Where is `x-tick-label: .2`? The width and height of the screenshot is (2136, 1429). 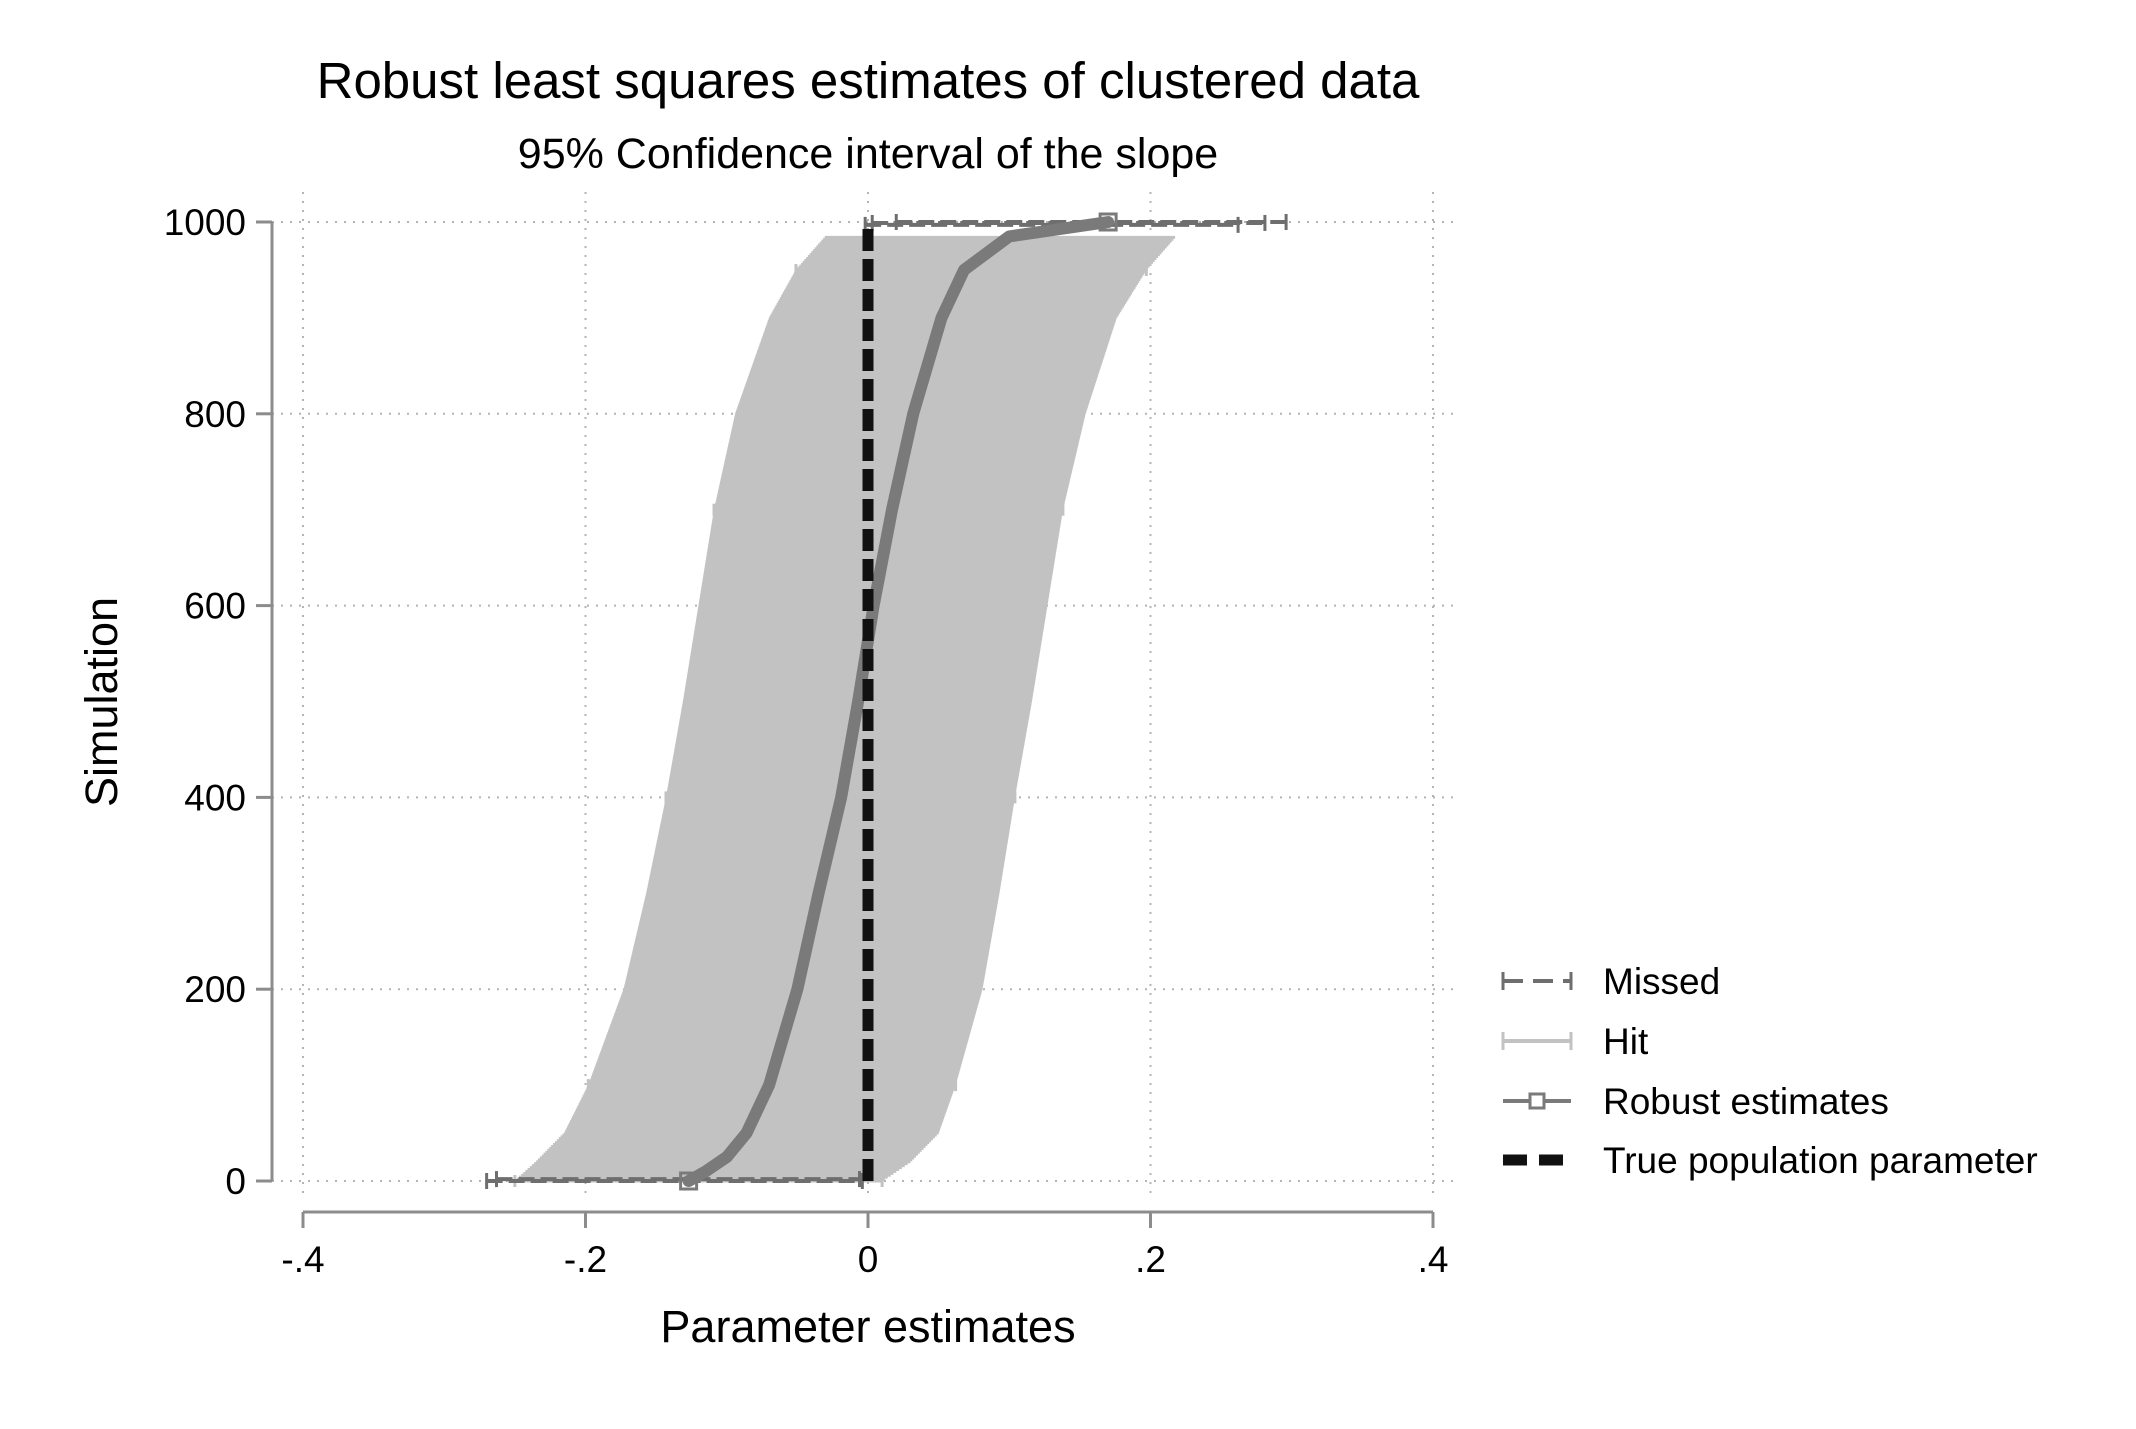 x-tick-label: .2 is located at coordinates (1150, 1259).